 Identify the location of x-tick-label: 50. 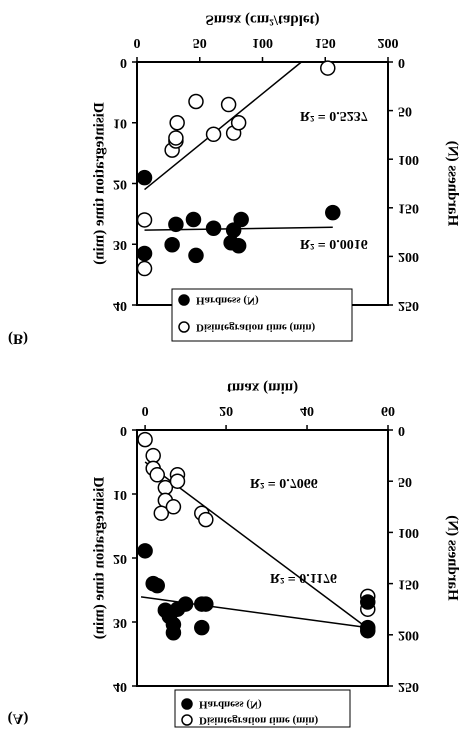
(200, 42).